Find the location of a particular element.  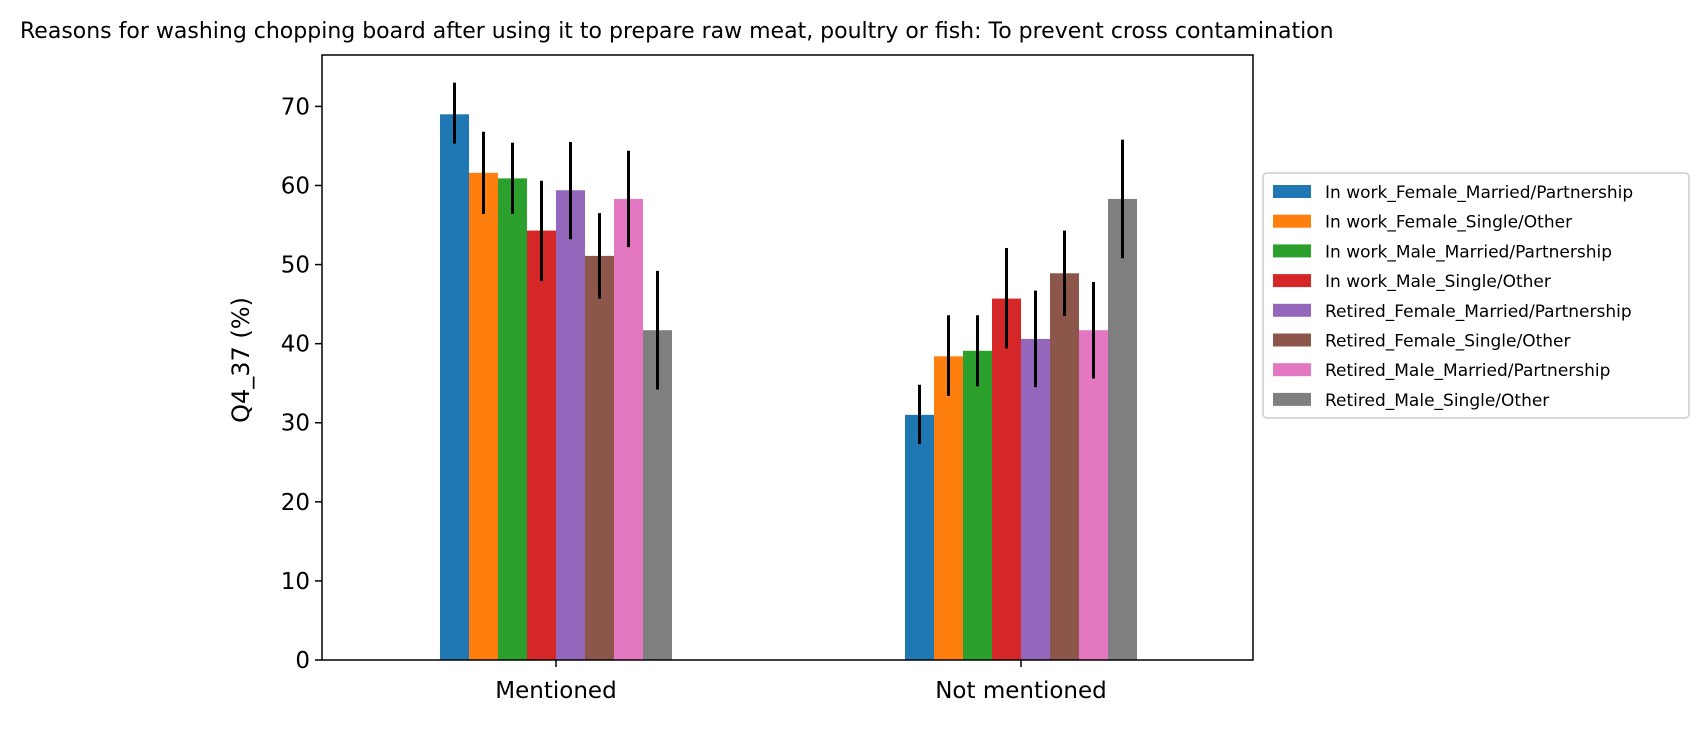

legend-box is located at coordinates (1476, 295).